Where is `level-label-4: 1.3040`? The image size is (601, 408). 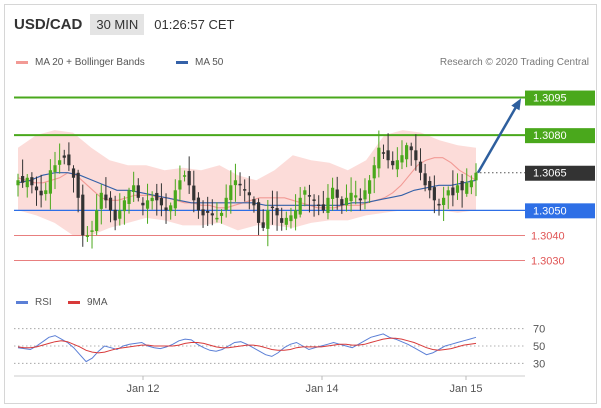 level-label-4: 1.3040 is located at coordinates (548, 236).